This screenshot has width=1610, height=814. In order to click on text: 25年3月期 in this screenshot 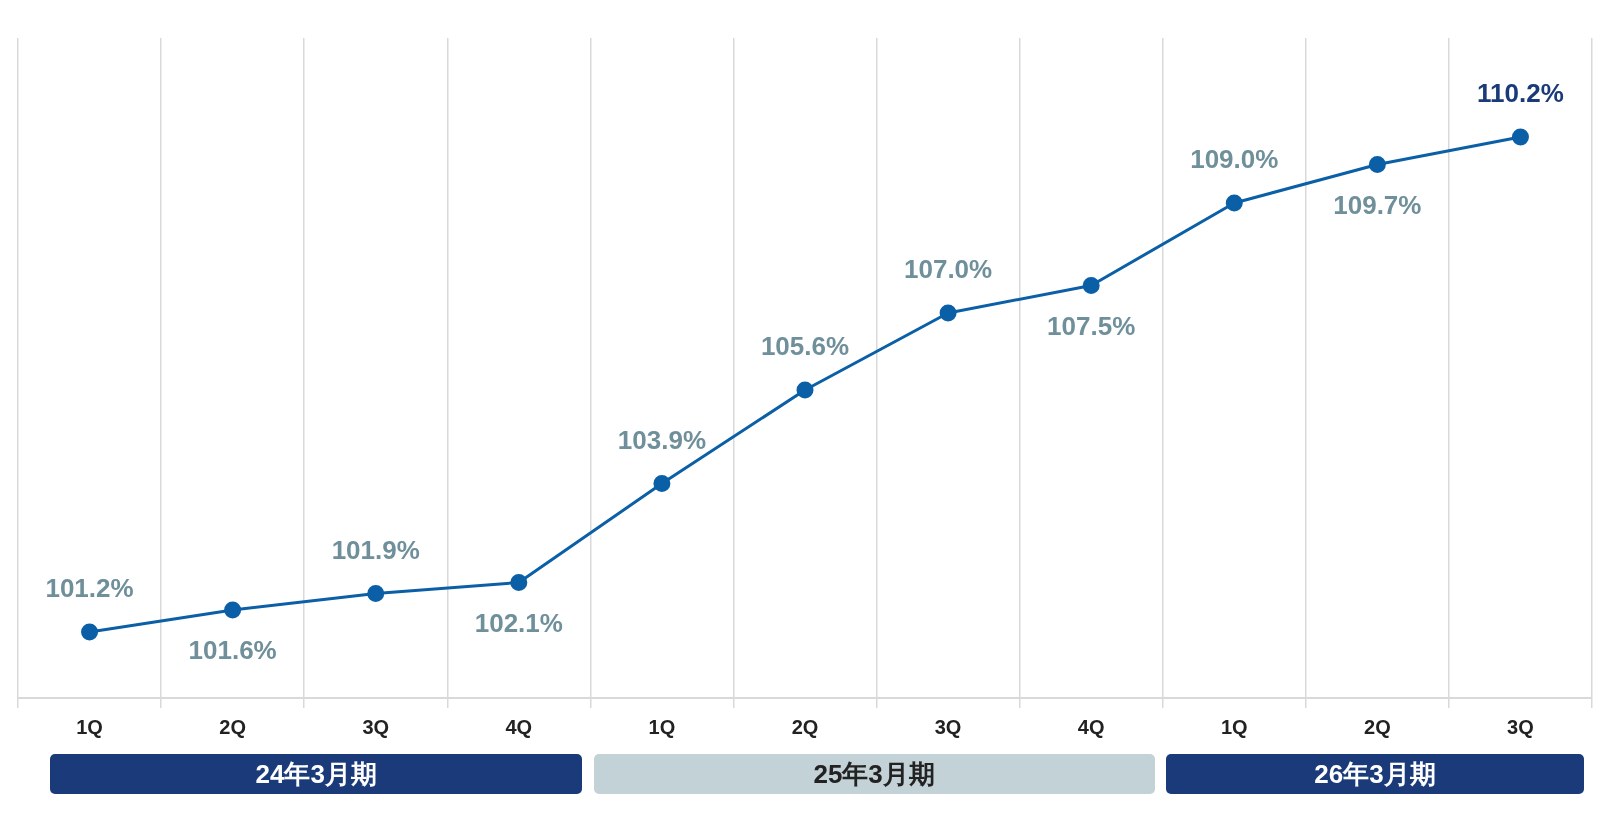, I will do `click(874, 774)`.